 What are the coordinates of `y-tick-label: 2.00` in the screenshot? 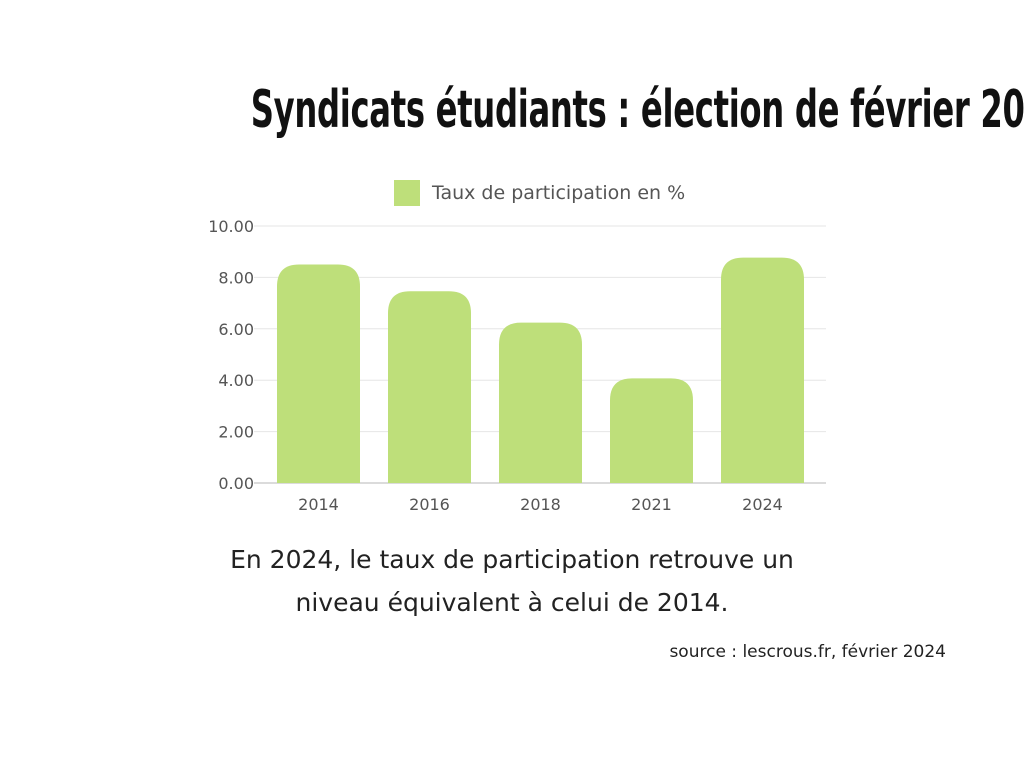 It's located at (236, 432).